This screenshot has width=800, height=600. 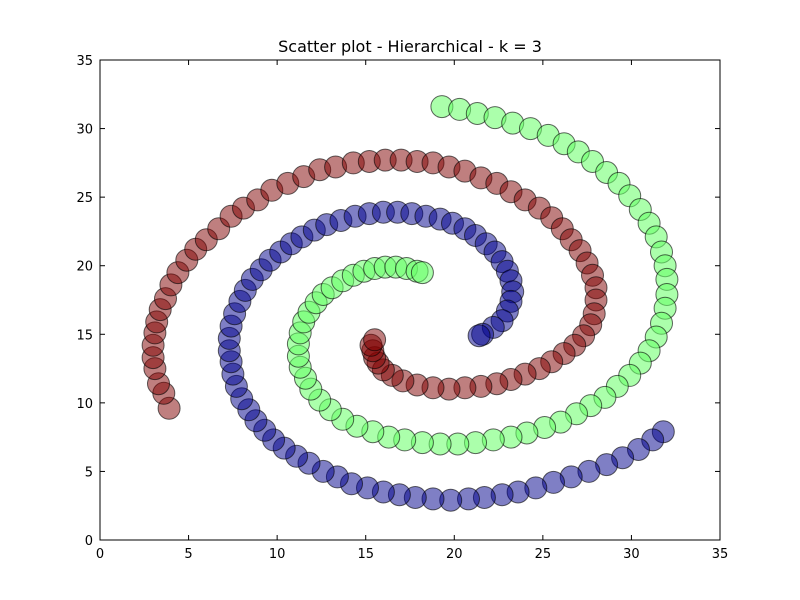 I want to click on x-tick-label: 10, so click(x=277, y=554).